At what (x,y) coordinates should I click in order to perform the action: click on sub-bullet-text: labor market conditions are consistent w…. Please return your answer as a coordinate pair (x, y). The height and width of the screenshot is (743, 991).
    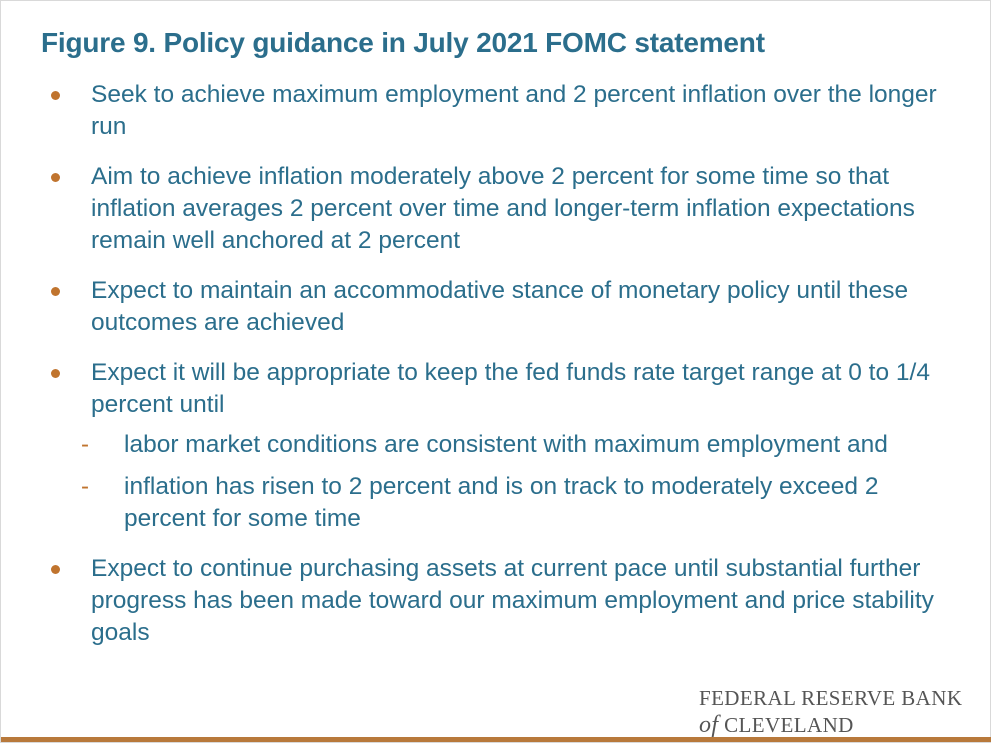
    Looking at the image, I should click on (506, 444).